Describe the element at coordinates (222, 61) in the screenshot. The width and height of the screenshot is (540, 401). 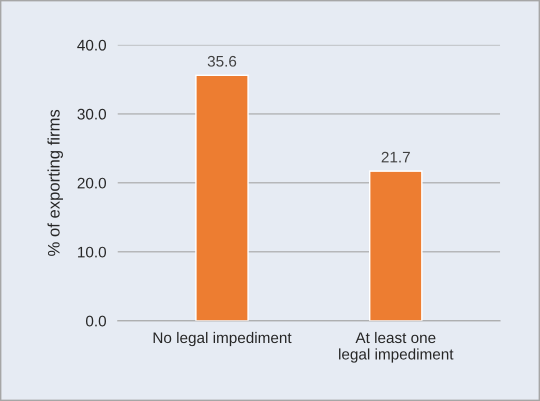
I see `data-label: 35.6` at that location.